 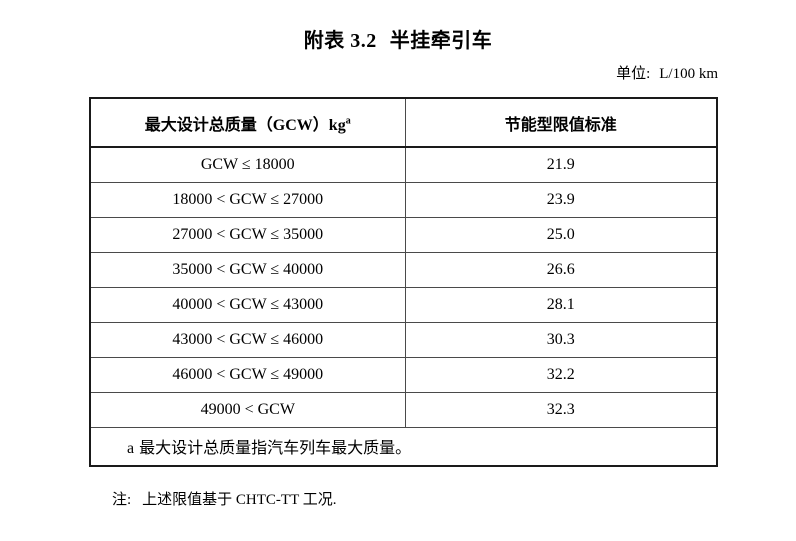 What do you see at coordinates (561, 122) in the screenshot?
I see `header-limit-column: 节能型限值标准` at bounding box center [561, 122].